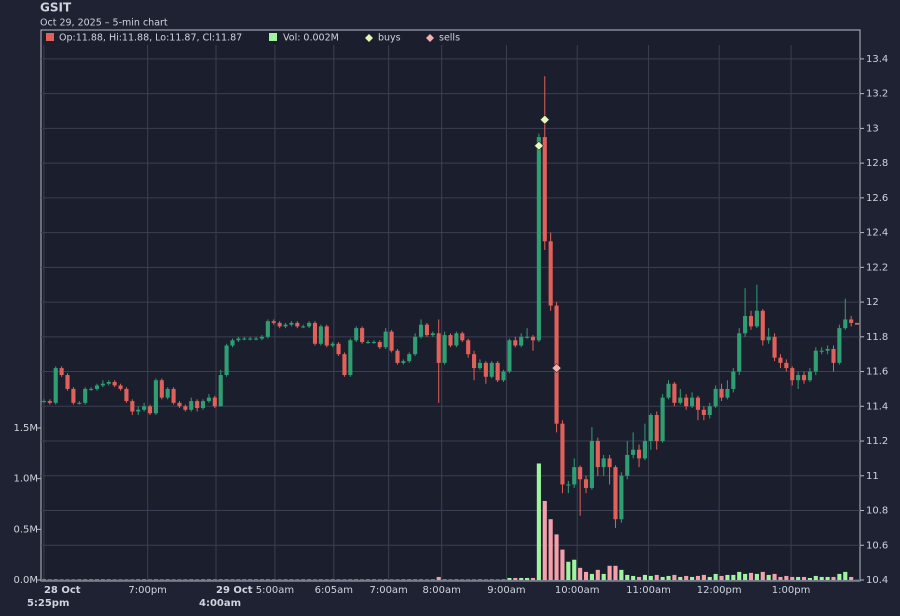 The image size is (900, 616). What do you see at coordinates (877, 337) in the screenshot?
I see `y-tick-label: 11.8` at bounding box center [877, 337].